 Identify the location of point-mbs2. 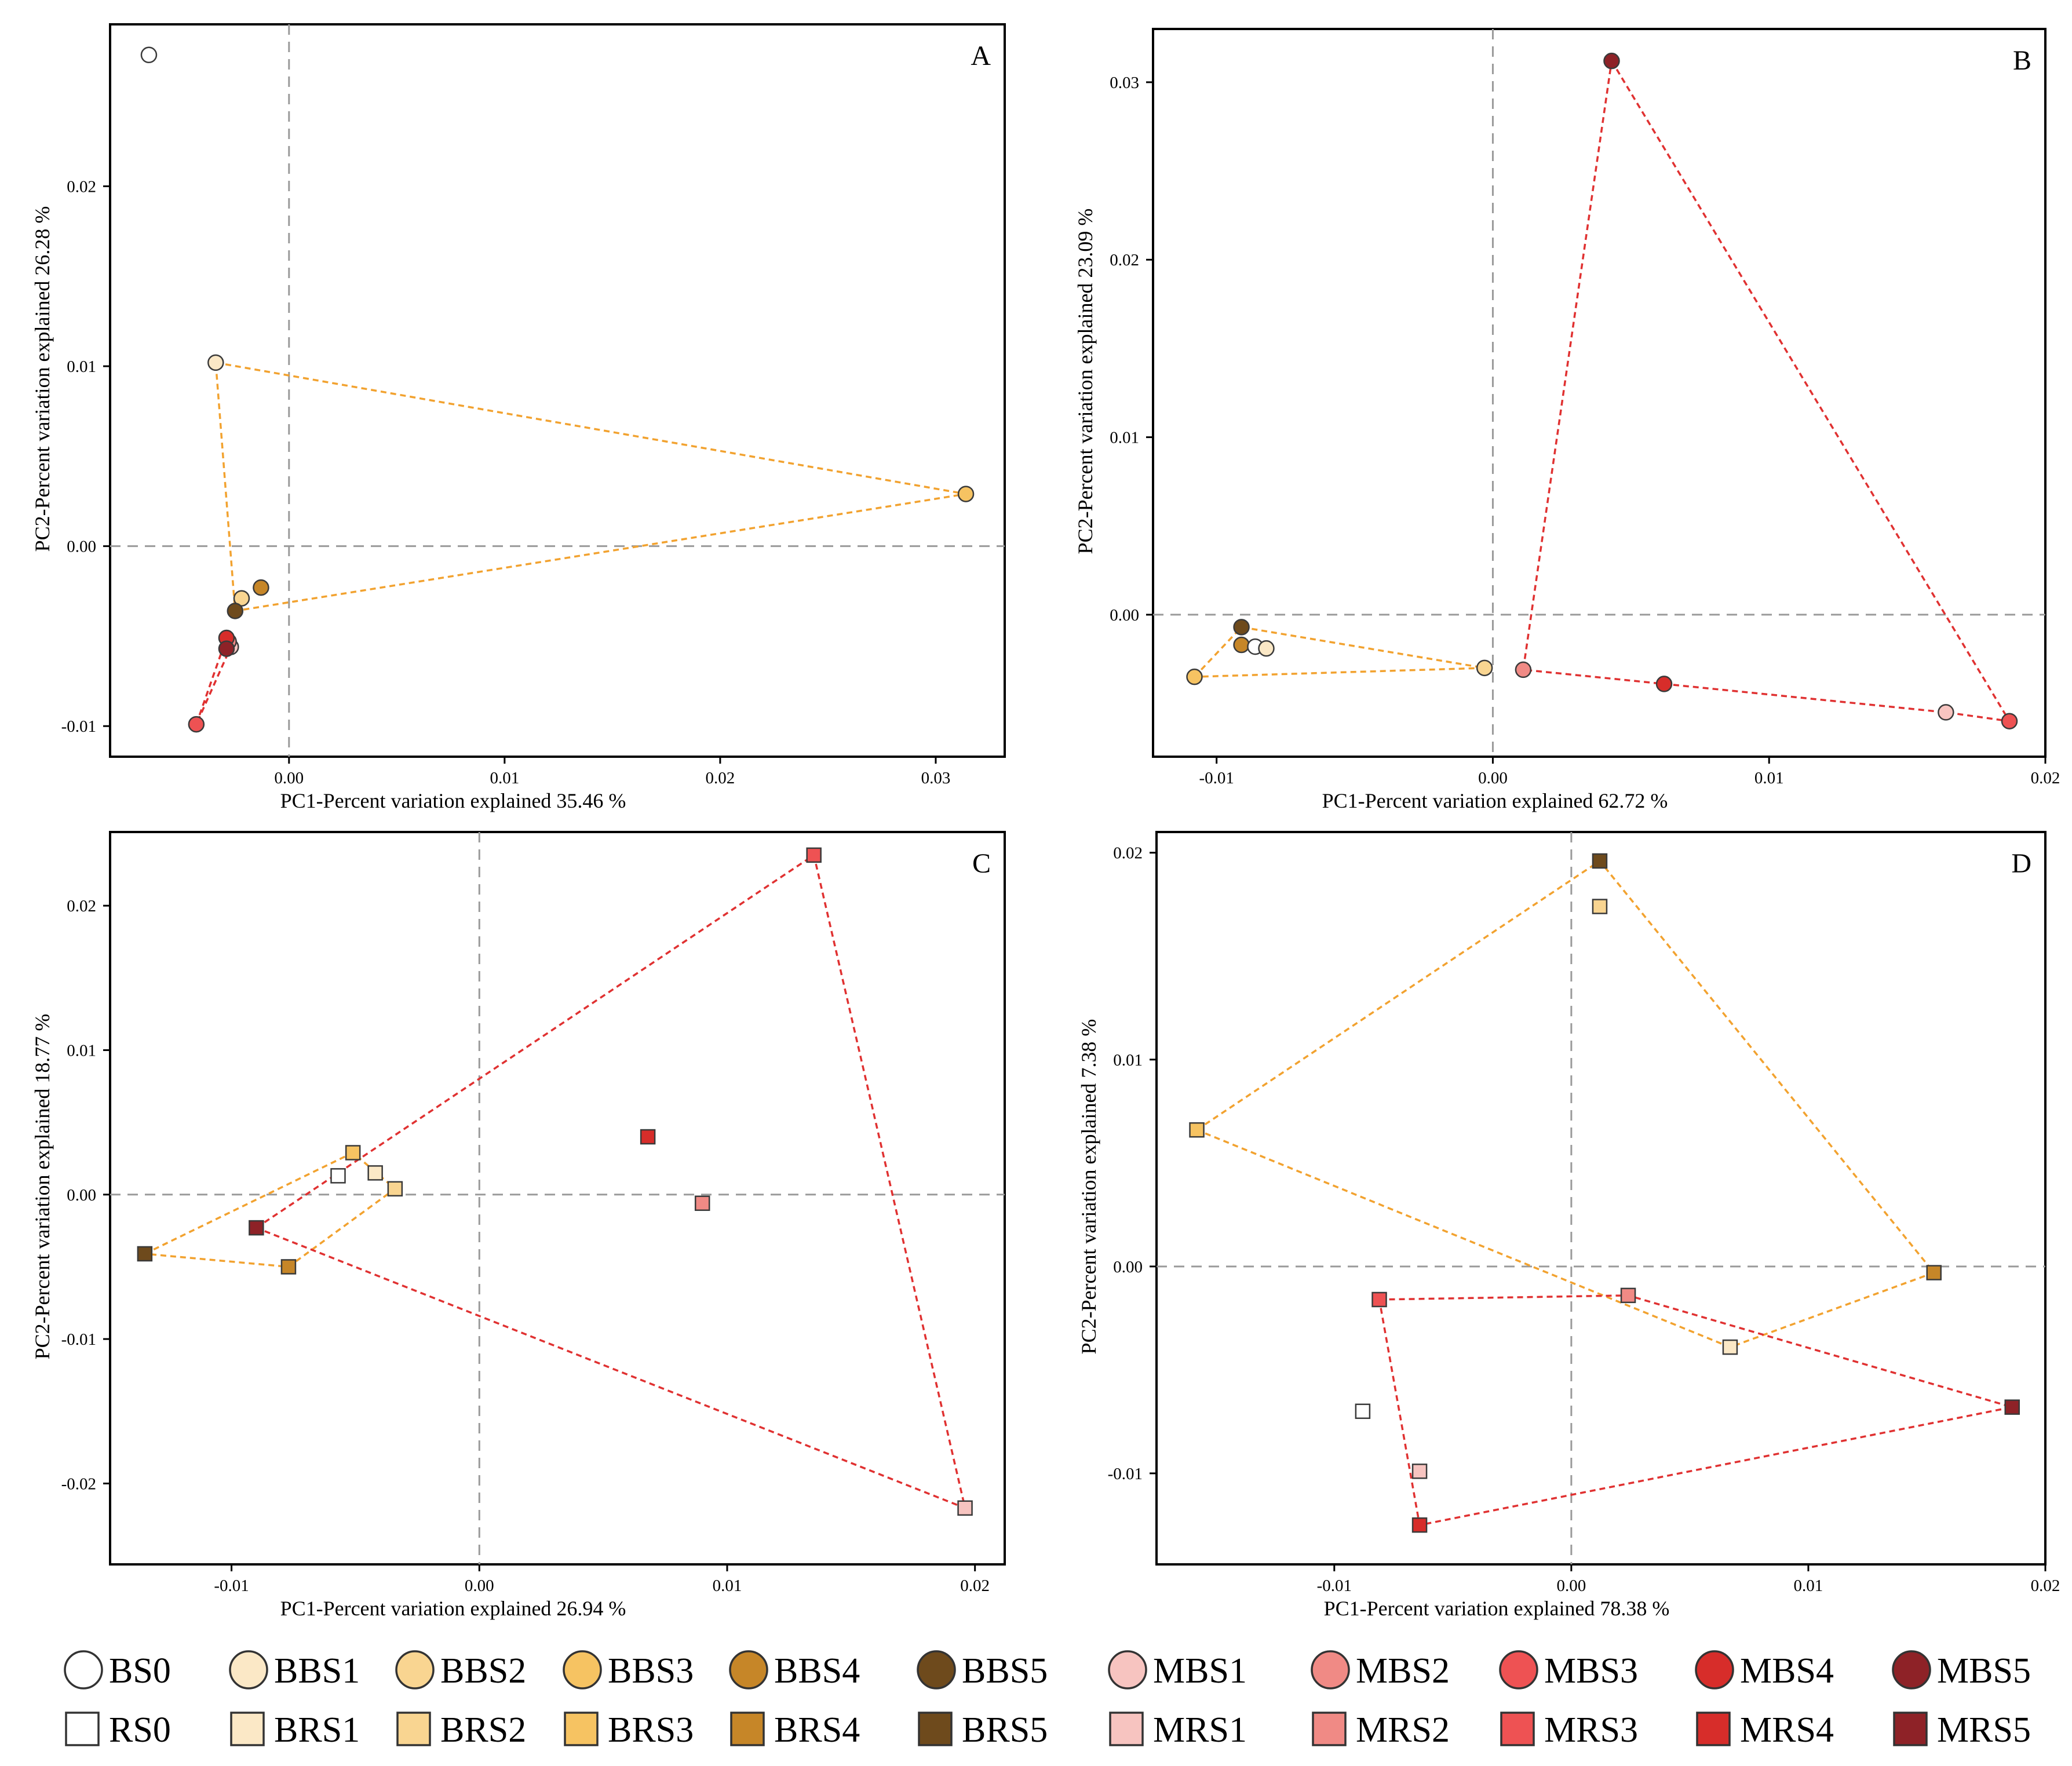
(1523, 669).